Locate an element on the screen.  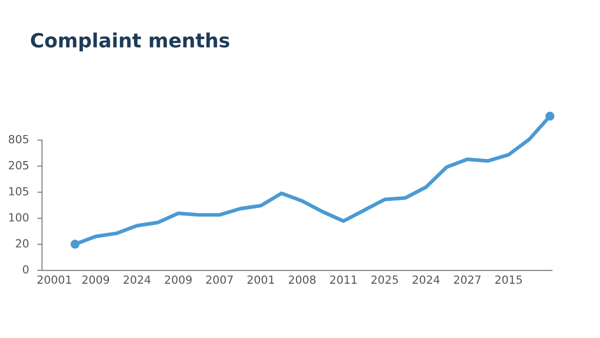
text: 205 is located at coordinates (18, 165).